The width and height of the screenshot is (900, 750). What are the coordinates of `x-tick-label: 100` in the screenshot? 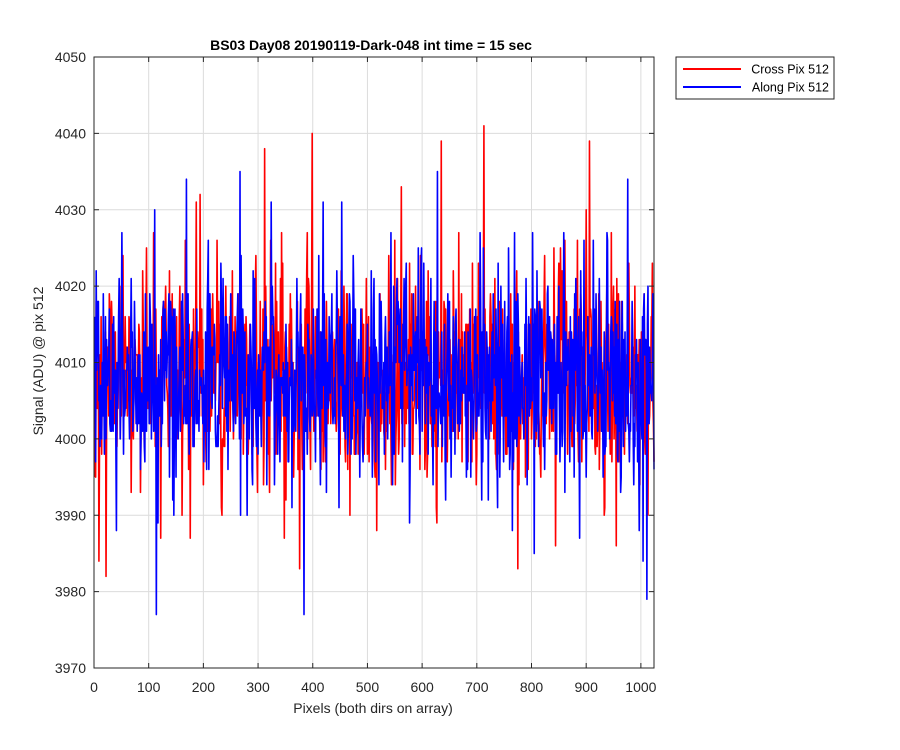 It's located at (149, 687).